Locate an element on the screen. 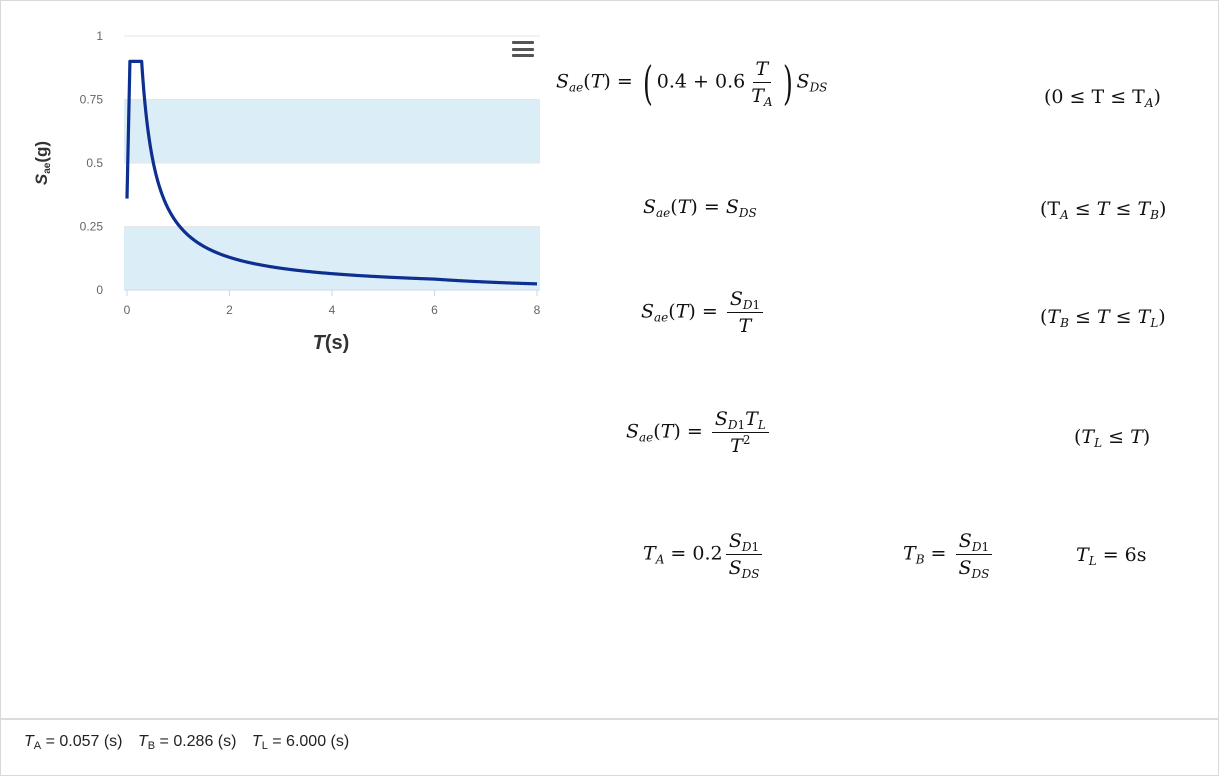 The image size is (1222, 780). equation-1-condition: (0 ≤ T ≤ TA) is located at coordinates (1102, 98).